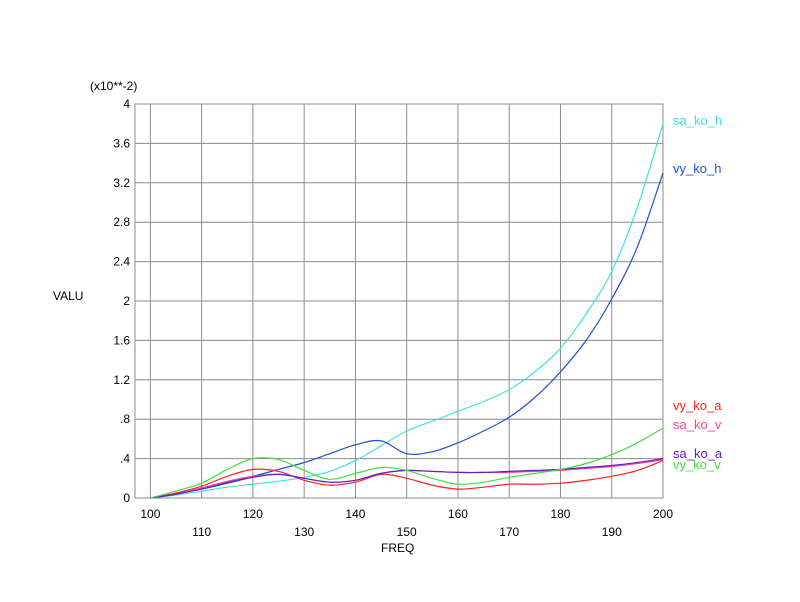 The image size is (800, 602). What do you see at coordinates (121, 380) in the screenshot?
I see `y-tick-label: 1.2` at bounding box center [121, 380].